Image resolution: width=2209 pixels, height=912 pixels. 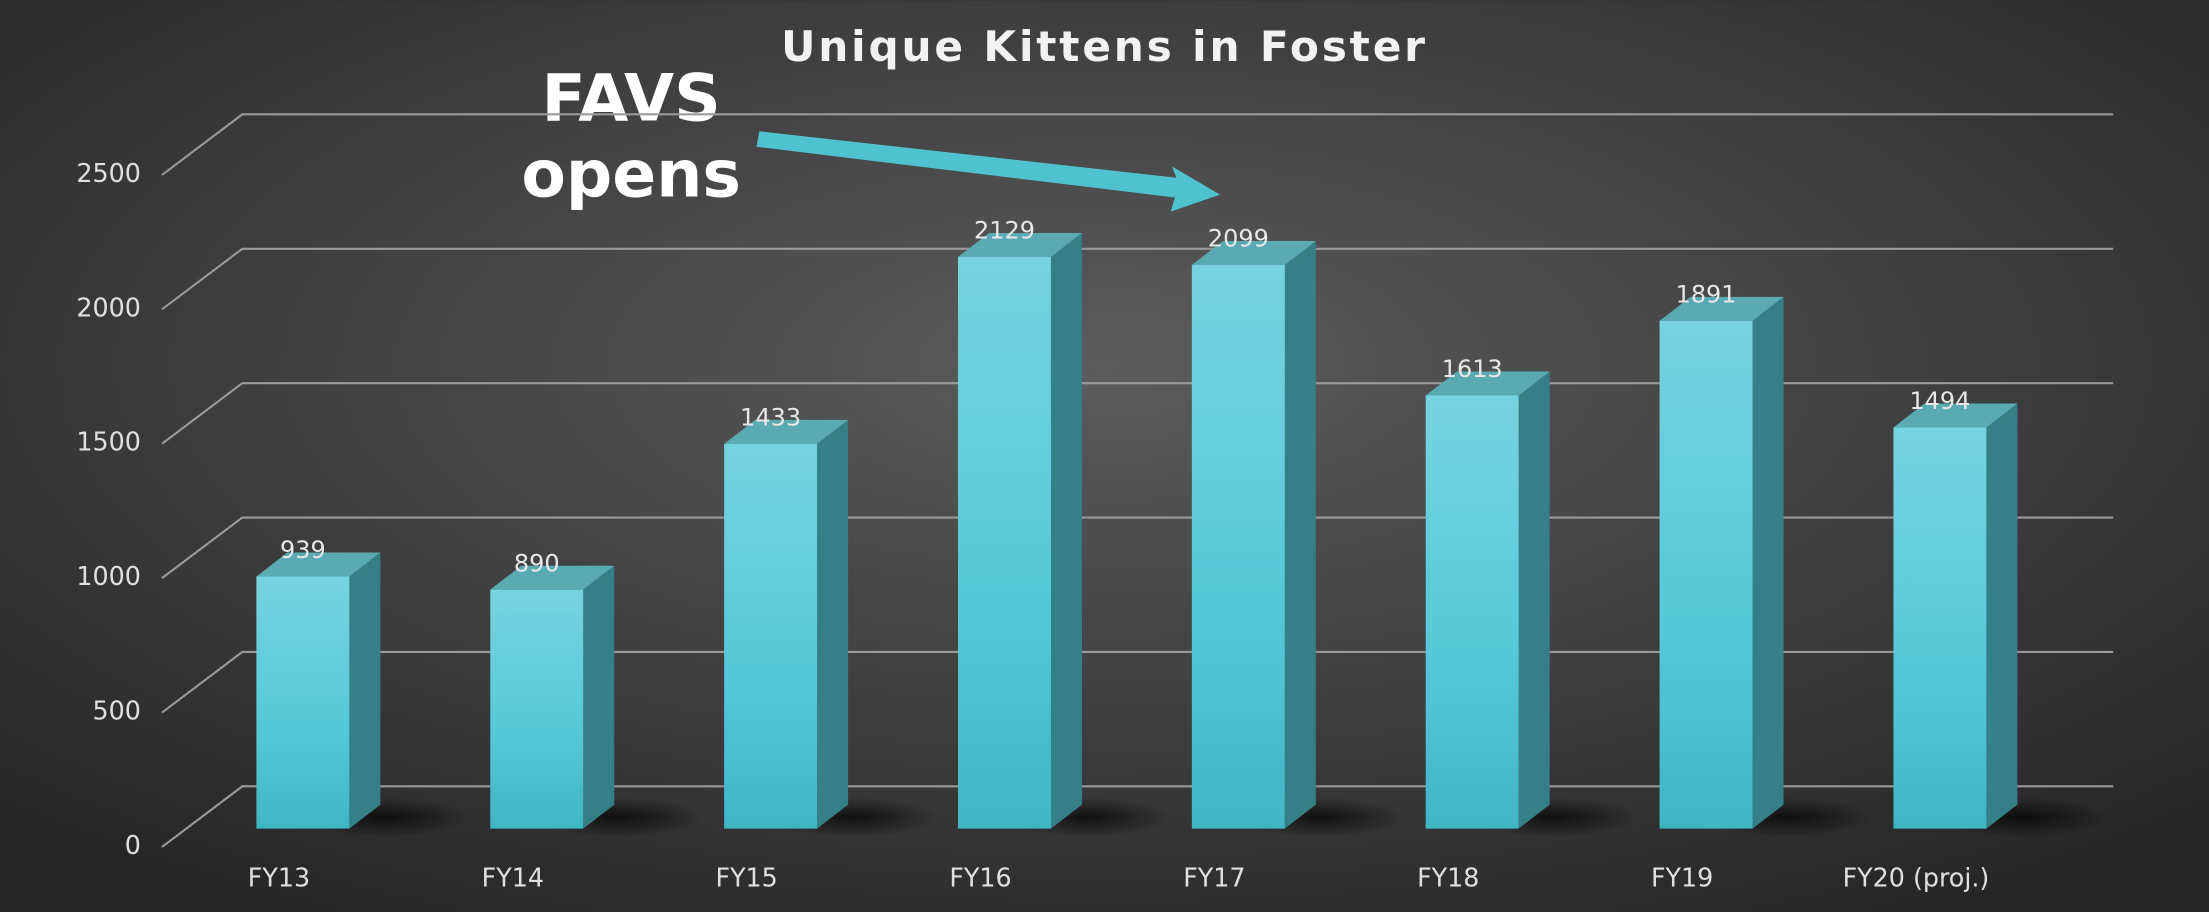 What do you see at coordinates (747, 877) in the screenshot?
I see `x-tick-label: FY15` at bounding box center [747, 877].